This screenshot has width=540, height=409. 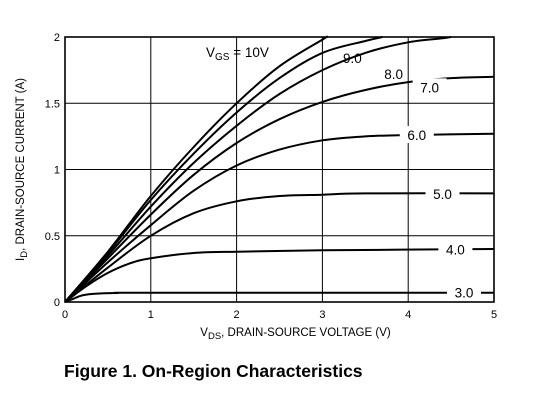 What do you see at coordinates (65, 315) in the screenshot?
I see `x-tick-label: 0` at bounding box center [65, 315].